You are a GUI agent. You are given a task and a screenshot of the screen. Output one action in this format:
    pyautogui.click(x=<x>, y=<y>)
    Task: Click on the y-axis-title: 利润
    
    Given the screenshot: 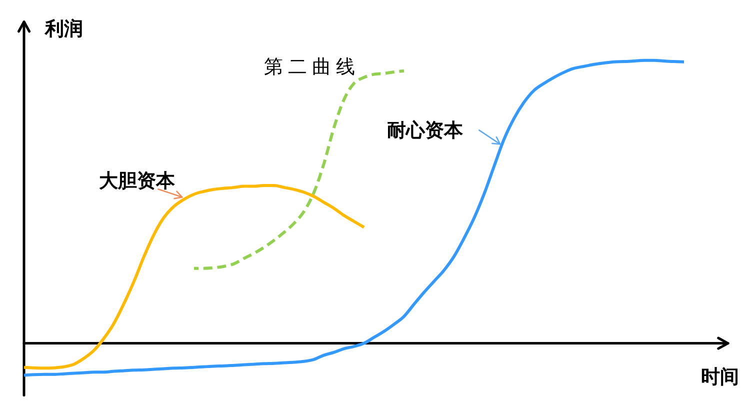 What is the action you would take?
    pyautogui.click(x=63, y=29)
    